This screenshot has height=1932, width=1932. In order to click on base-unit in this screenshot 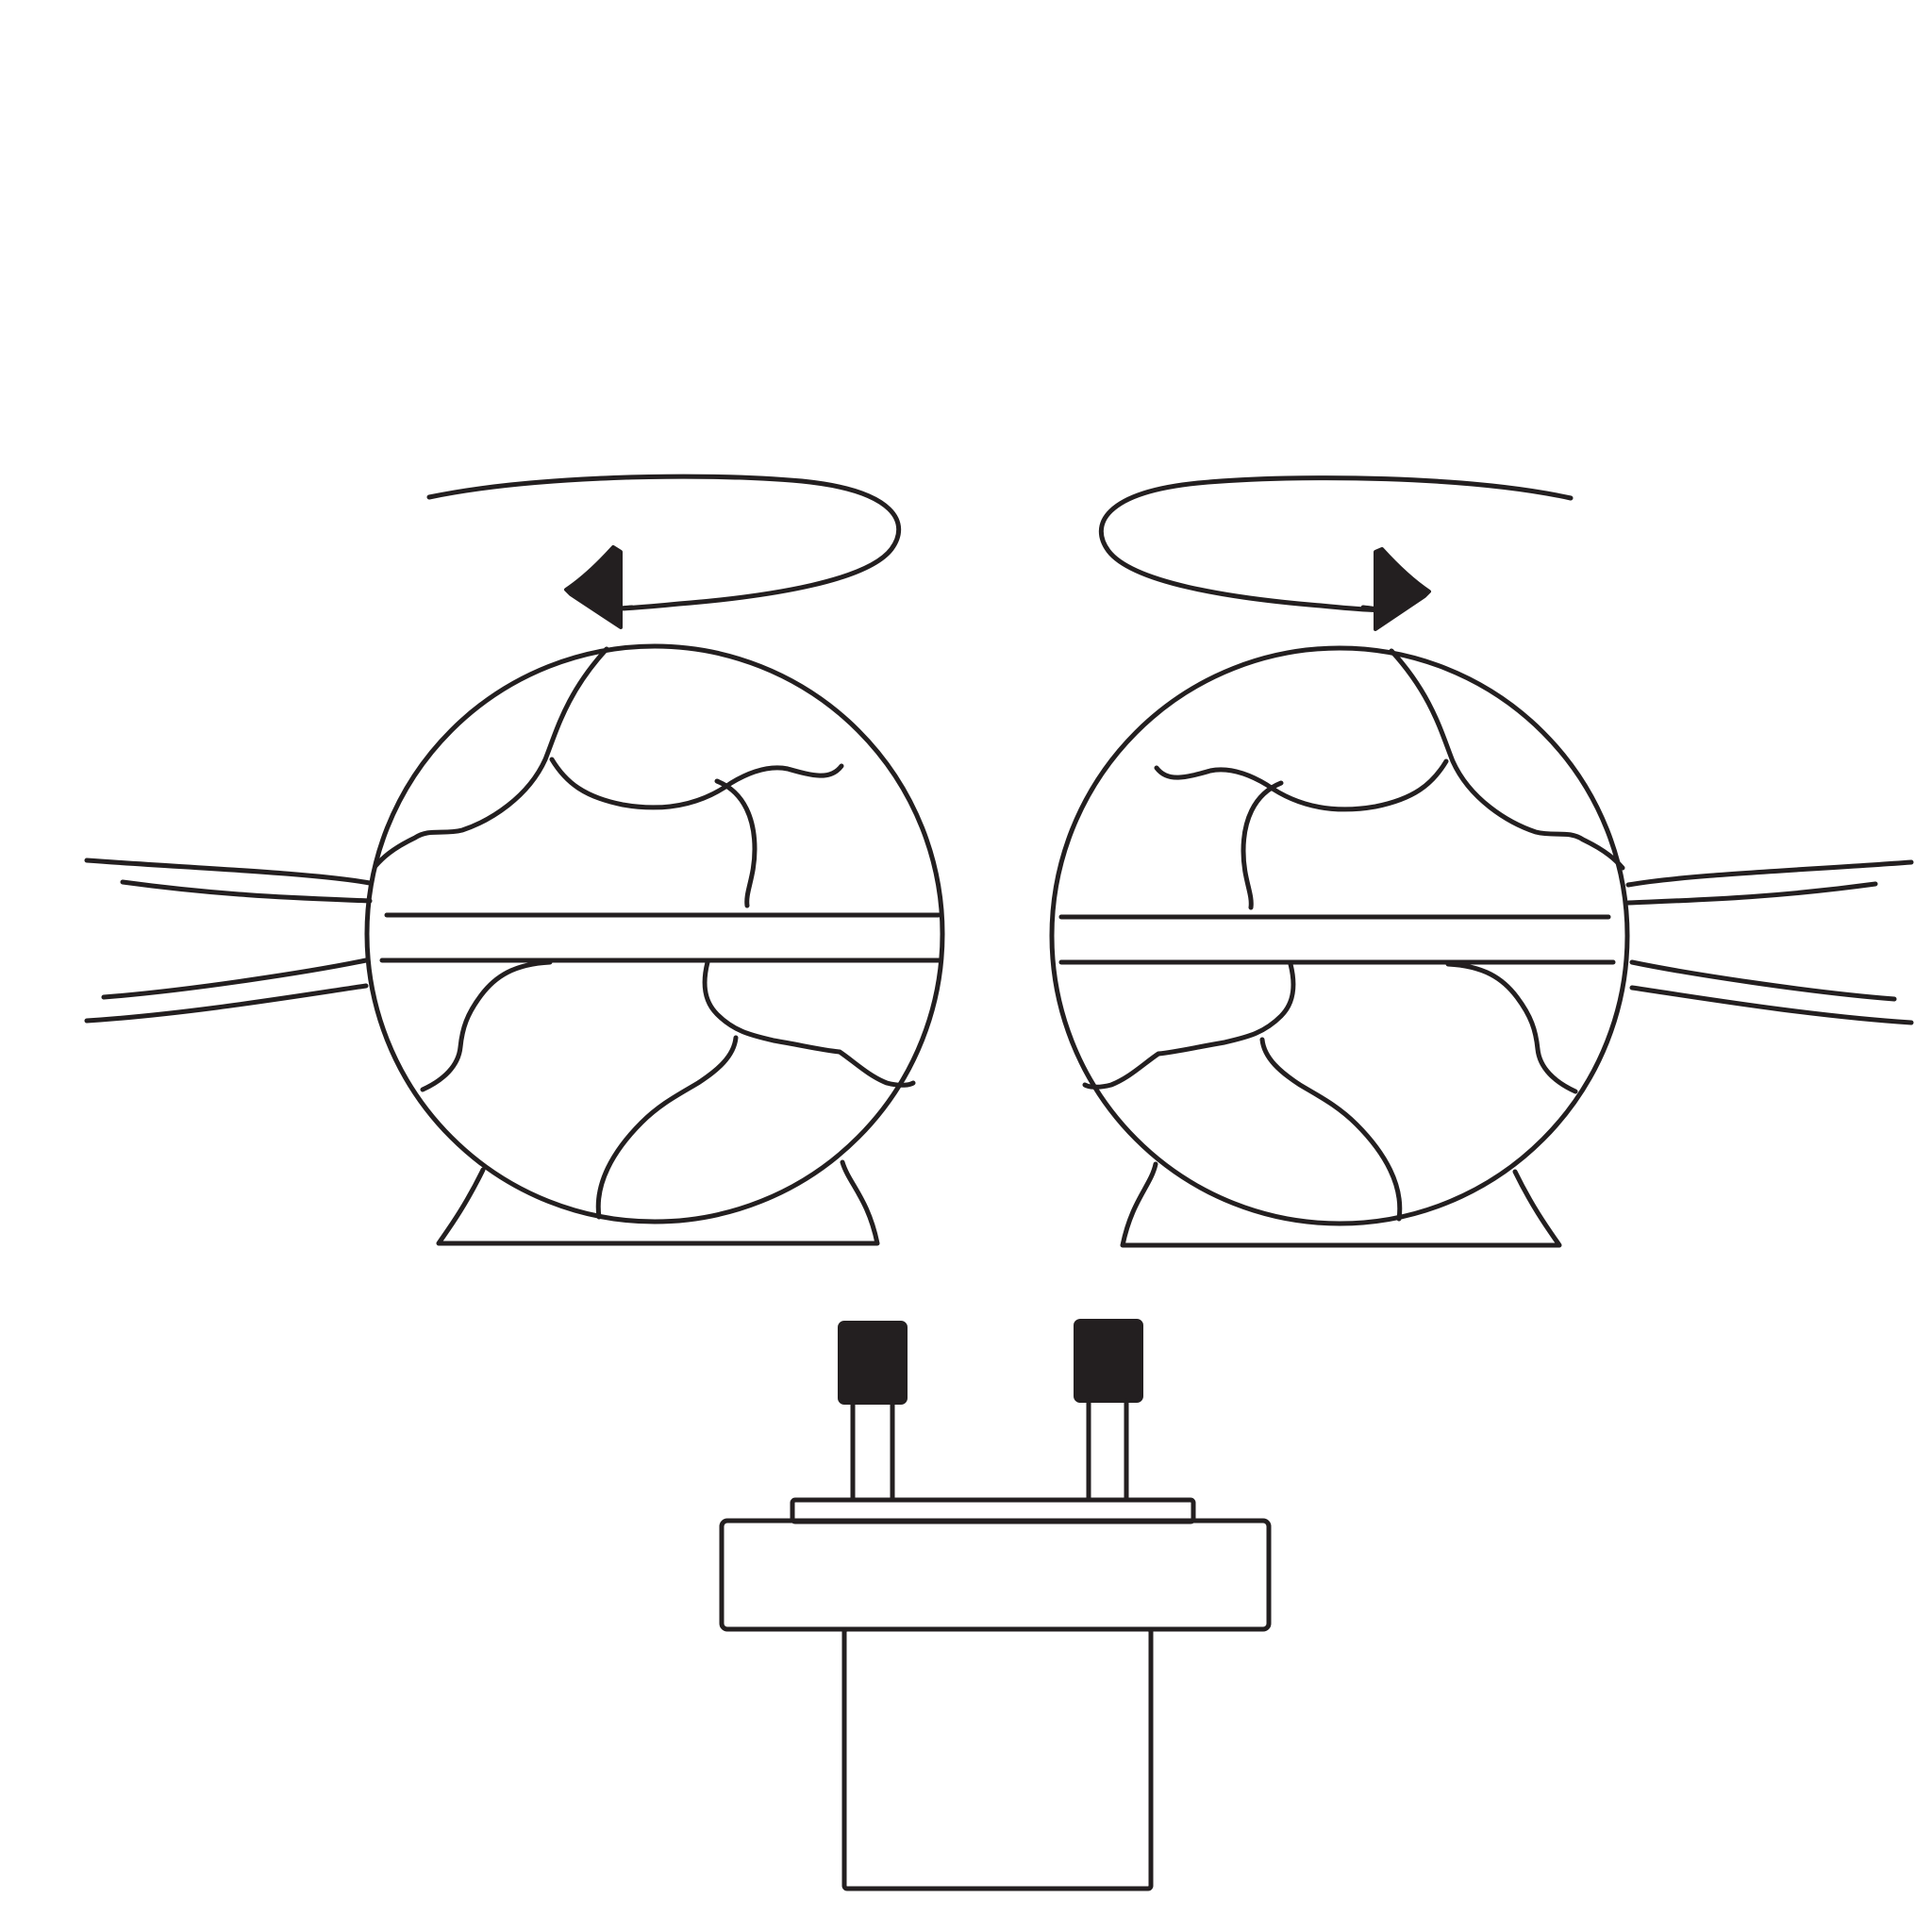, I will do `click(996, 1605)`.